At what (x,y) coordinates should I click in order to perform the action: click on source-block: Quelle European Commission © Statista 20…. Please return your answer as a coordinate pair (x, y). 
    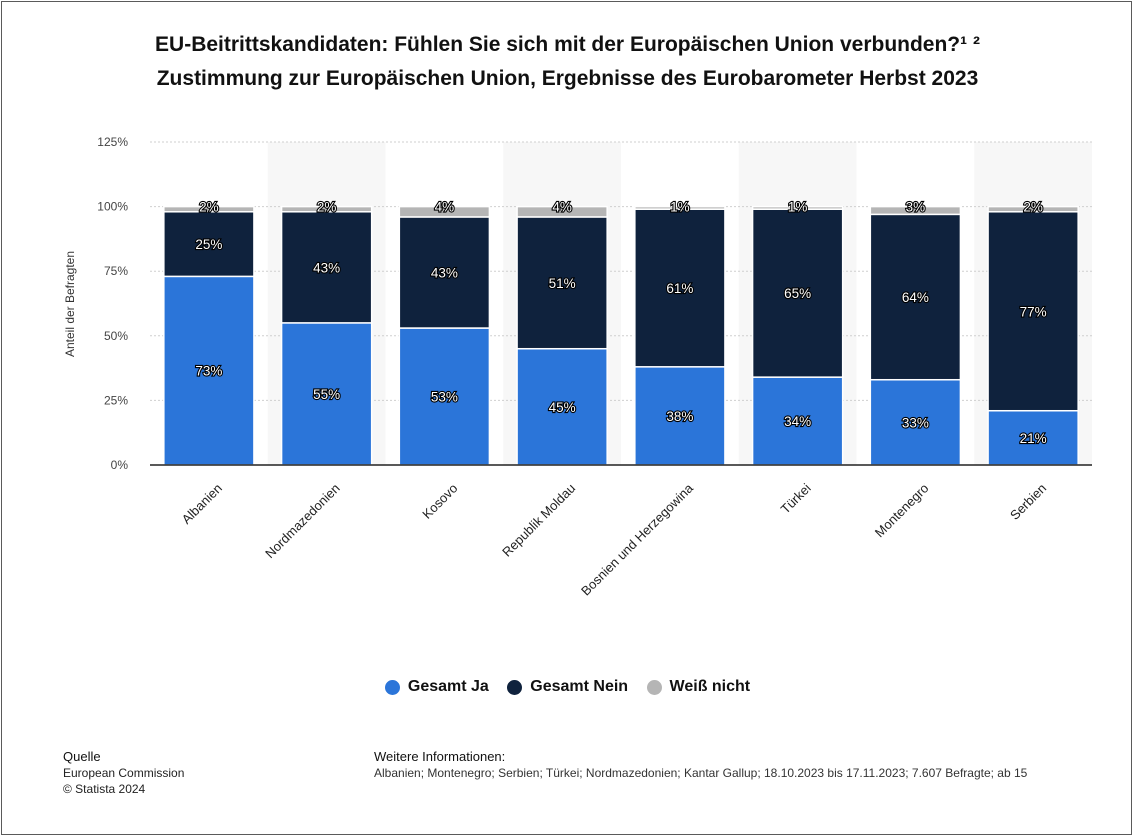
    Looking at the image, I should click on (123, 773).